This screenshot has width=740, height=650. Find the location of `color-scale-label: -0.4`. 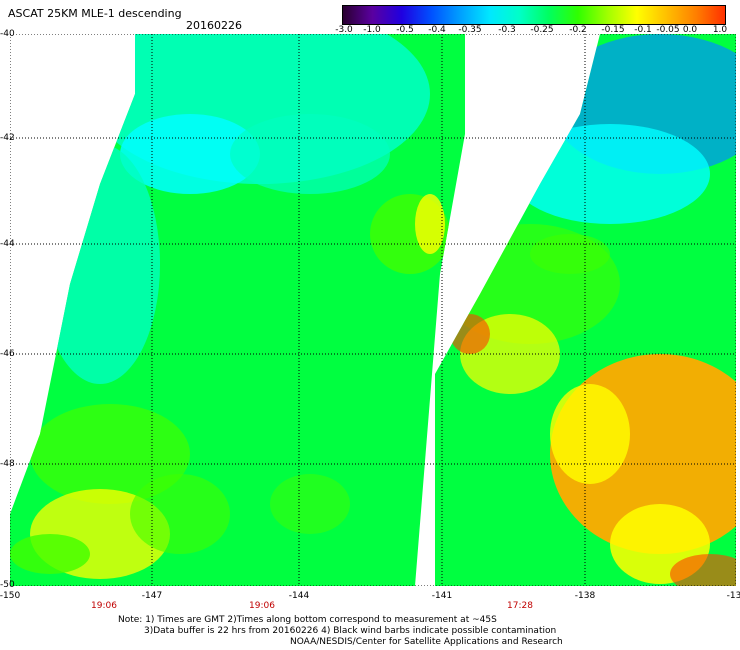

color-scale-label: -0.4 is located at coordinates (437, 30).